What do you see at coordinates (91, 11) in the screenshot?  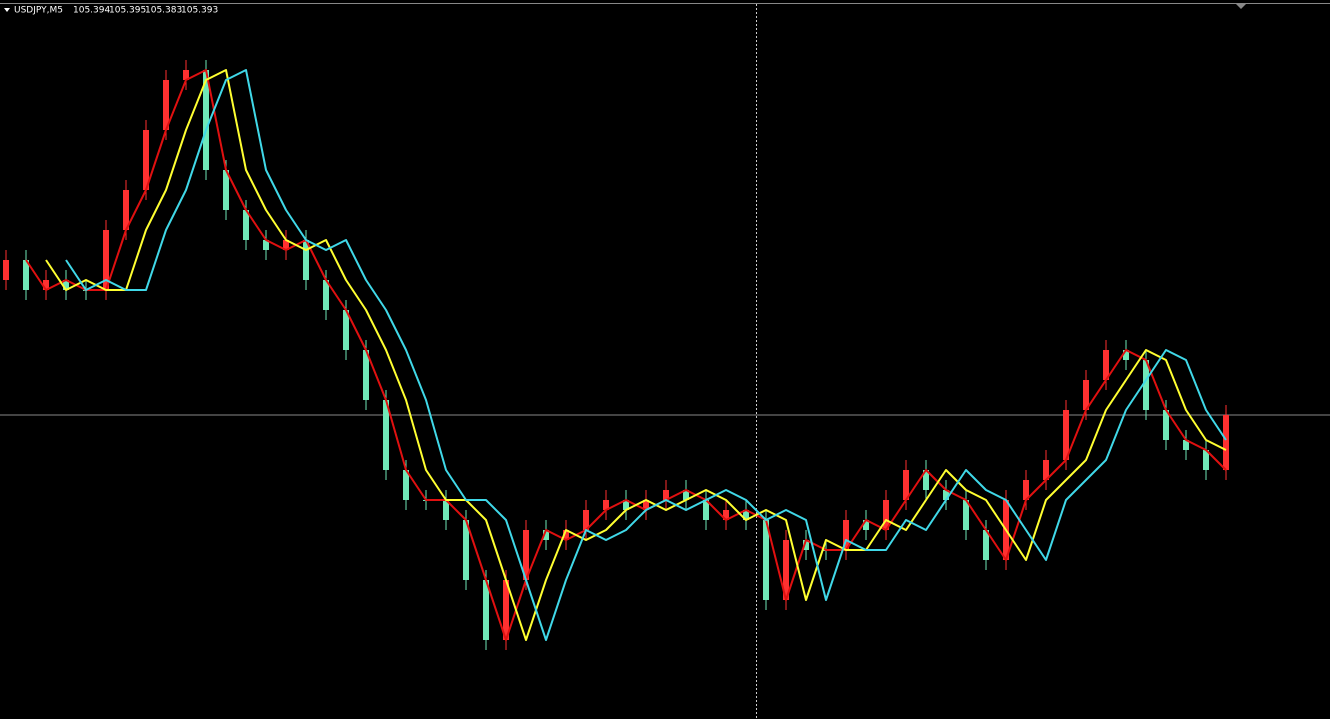 I see `quote-open: 105.394` at bounding box center [91, 11].